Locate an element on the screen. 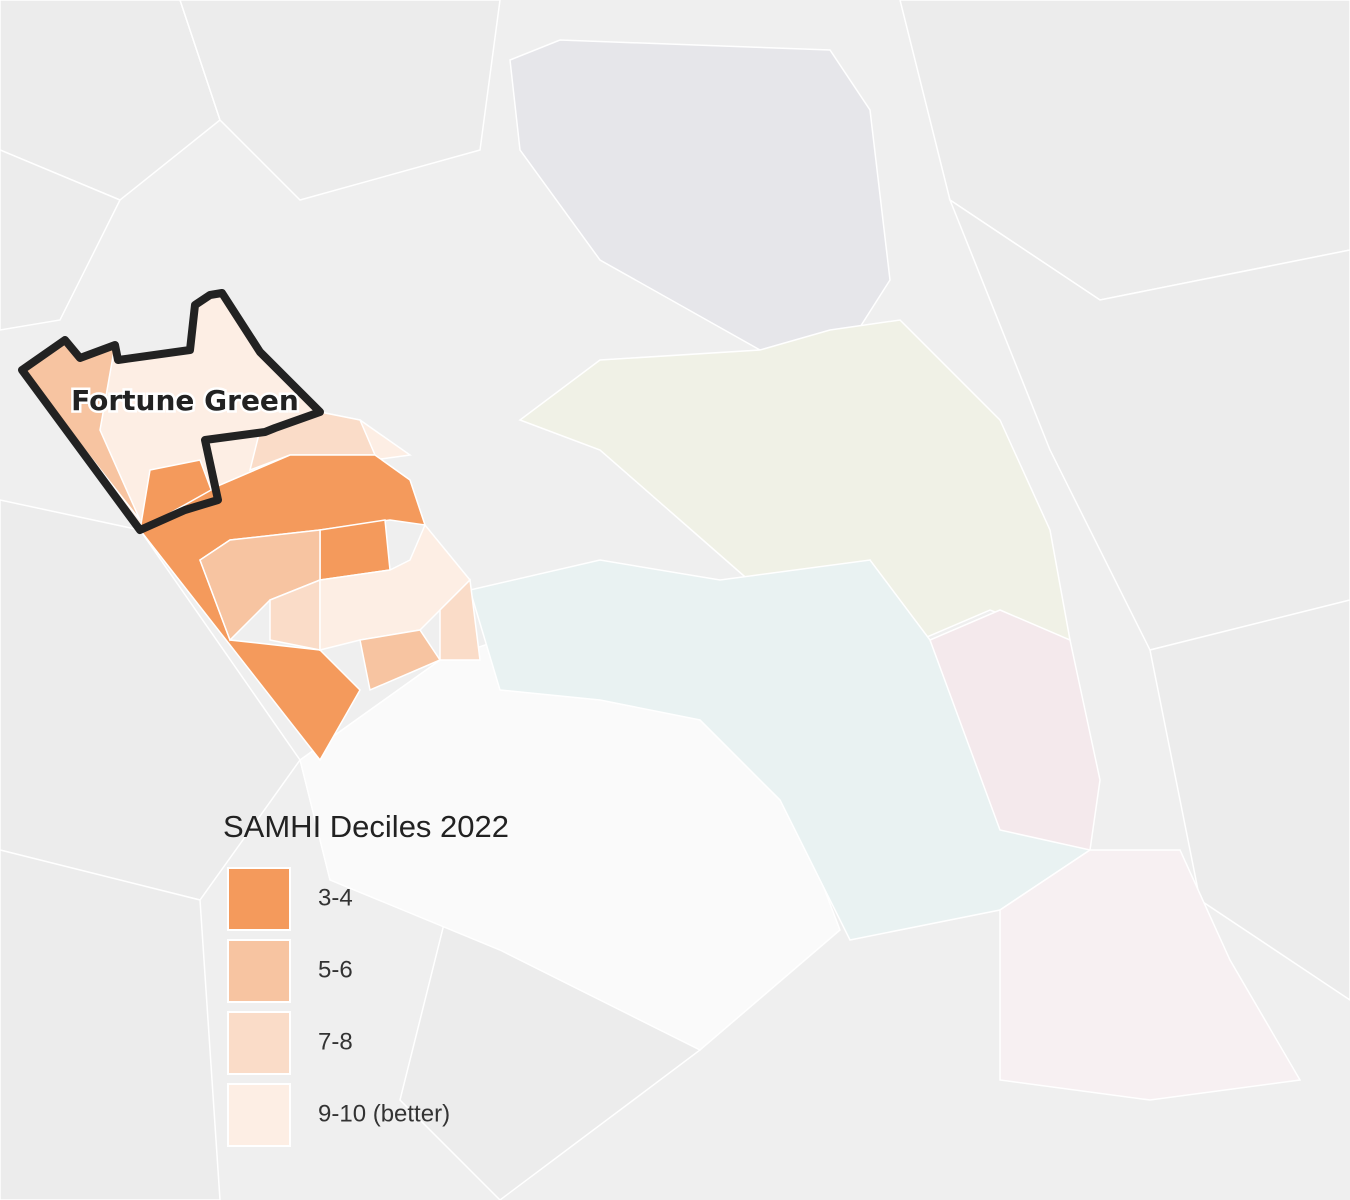  legend-label: 3-4 is located at coordinates (335, 897).